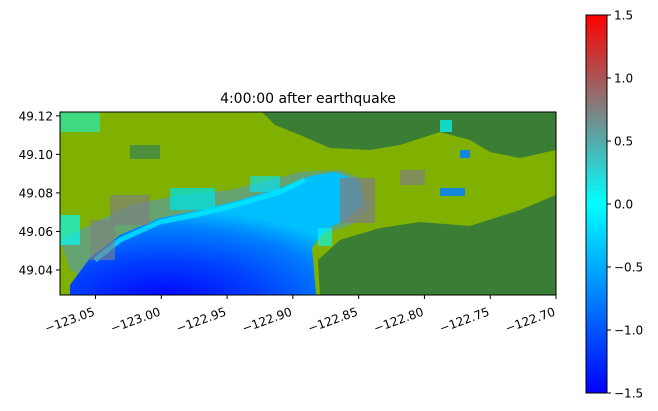 The width and height of the screenshot is (658, 411). Describe the element at coordinates (623, 142) in the screenshot. I see `colorbar-tick-label: 0.5` at that location.